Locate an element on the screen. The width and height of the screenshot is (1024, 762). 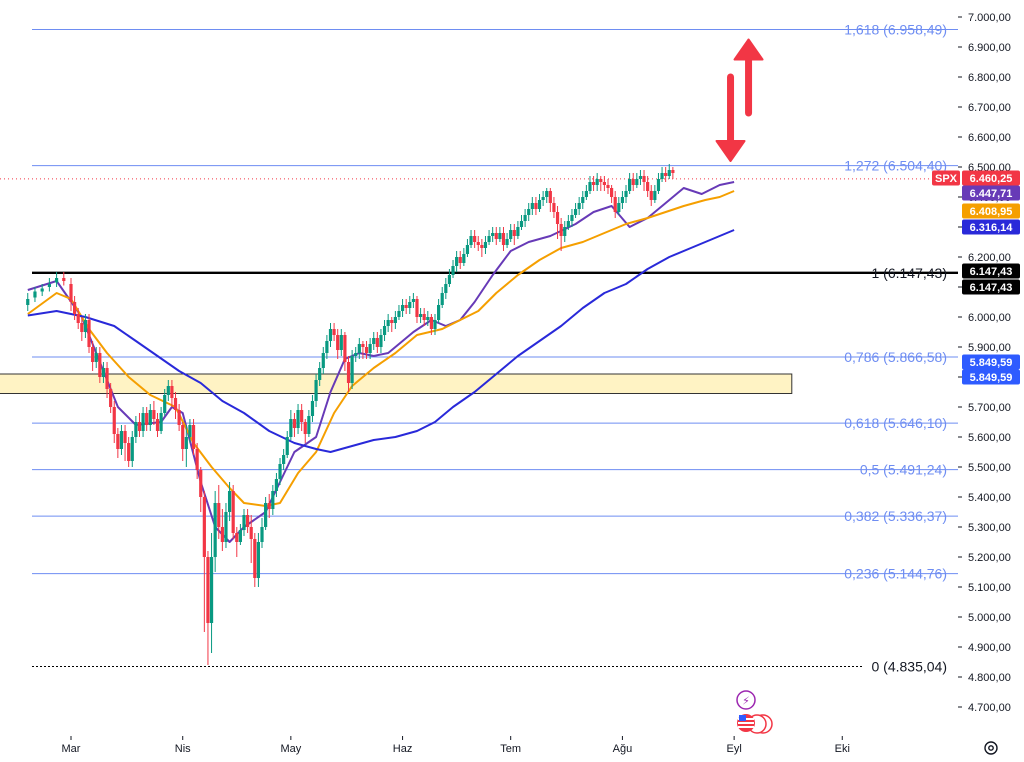
price-tag-2: 6.408,95 is located at coordinates (991, 211).